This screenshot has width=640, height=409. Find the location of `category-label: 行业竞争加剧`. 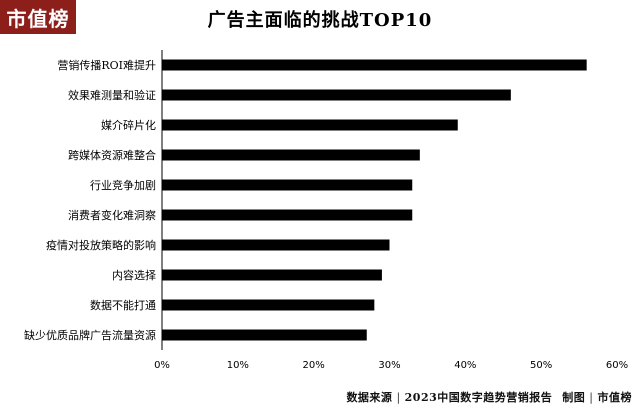

category-label: 行业竞争加剧 is located at coordinates (123, 185).